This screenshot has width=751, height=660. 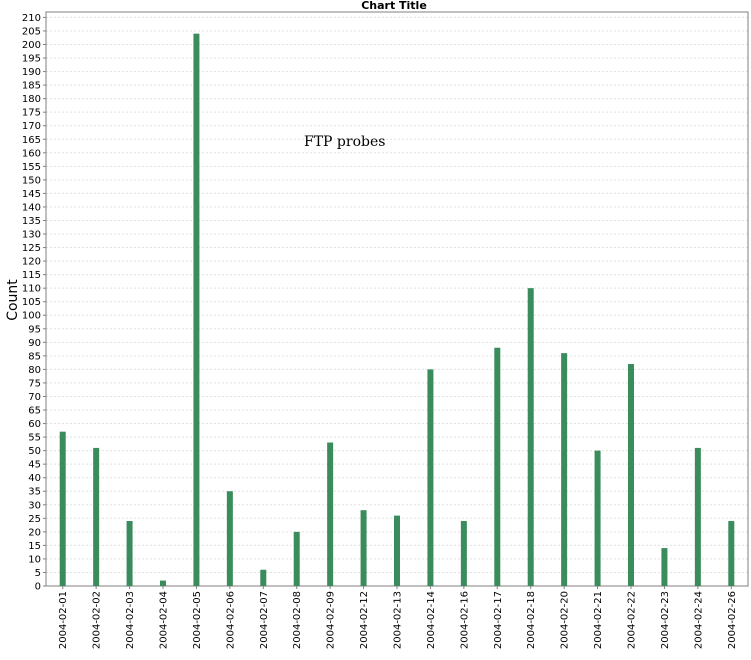 What do you see at coordinates (565, 620) in the screenshot?
I see `x-tick-label: 2004-02-20` at bounding box center [565, 620].